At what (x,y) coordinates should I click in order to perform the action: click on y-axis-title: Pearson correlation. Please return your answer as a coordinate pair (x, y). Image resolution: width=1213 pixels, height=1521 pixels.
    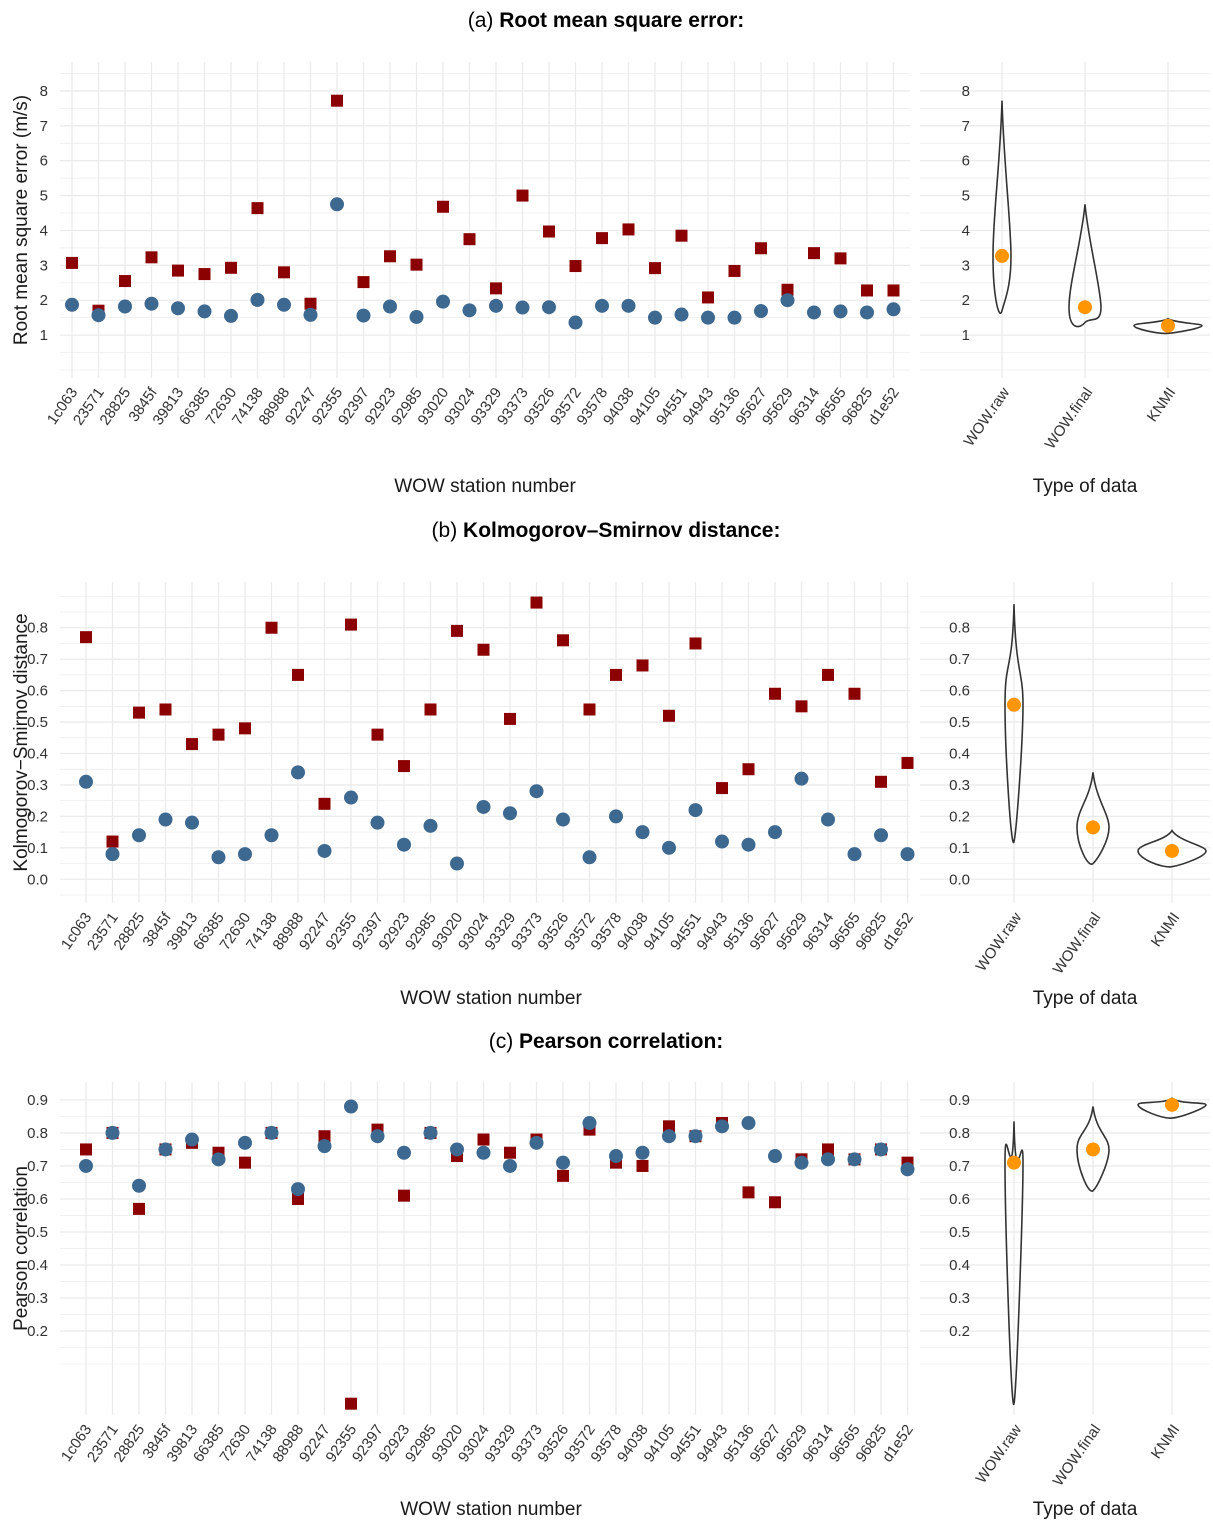
    Looking at the image, I should click on (21, 1248).